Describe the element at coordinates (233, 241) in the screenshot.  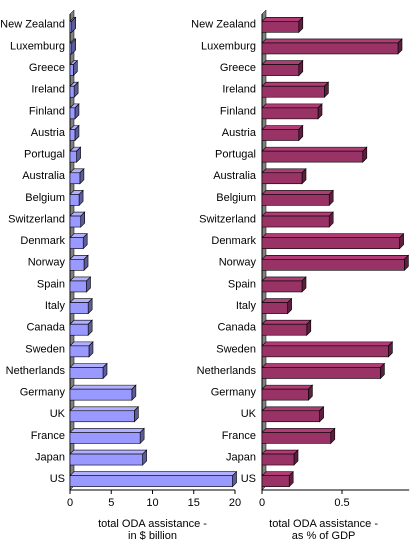
I see `category-label: Denmark` at that location.